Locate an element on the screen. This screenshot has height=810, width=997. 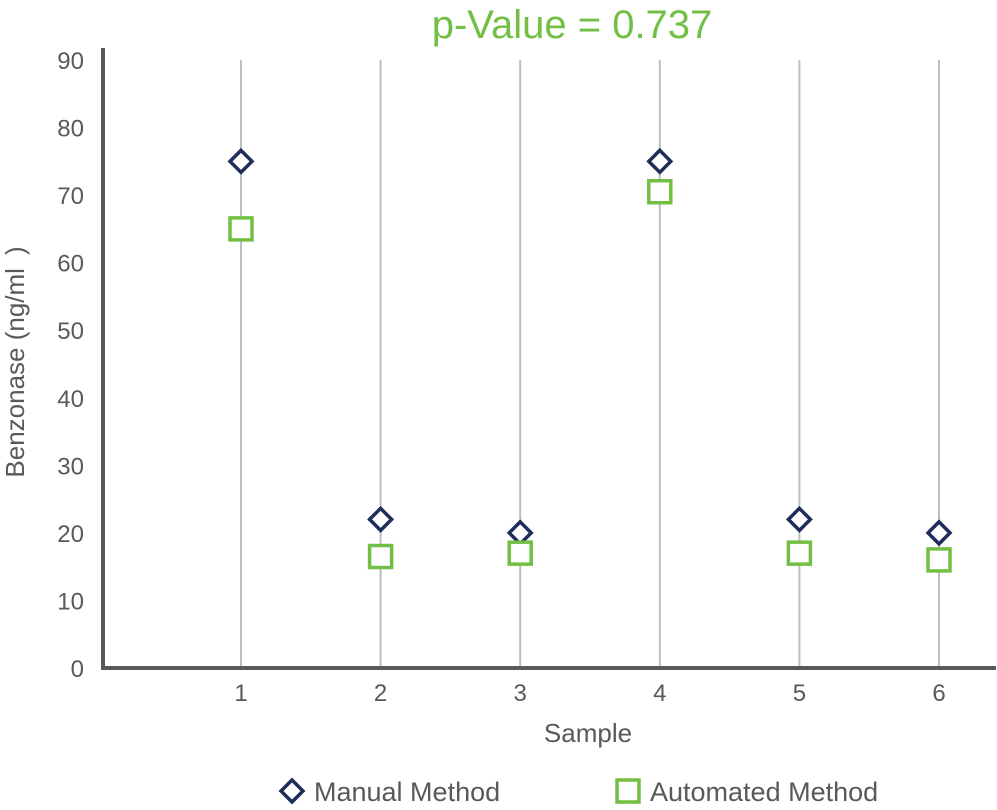
y-tick-label: 10 is located at coordinates (70, 601).